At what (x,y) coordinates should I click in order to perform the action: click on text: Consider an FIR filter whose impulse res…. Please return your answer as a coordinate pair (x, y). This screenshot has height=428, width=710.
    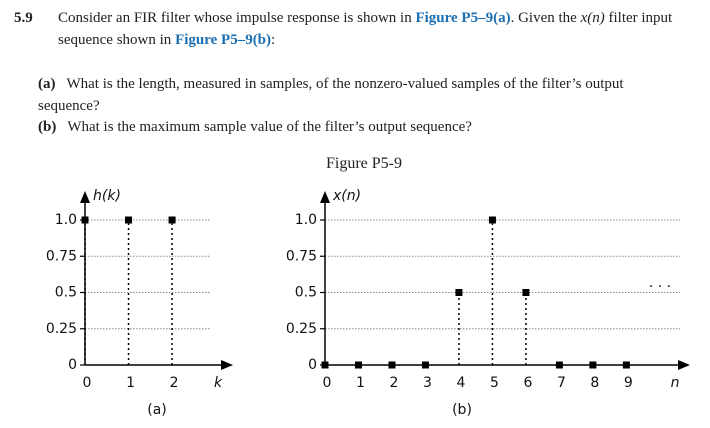
    Looking at the image, I should click on (237, 18).